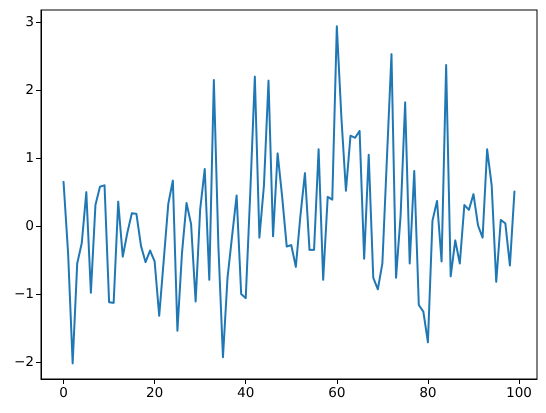 This screenshot has height=413, width=546. What do you see at coordinates (337, 393) in the screenshot?
I see `x-tick-label: 60` at bounding box center [337, 393].